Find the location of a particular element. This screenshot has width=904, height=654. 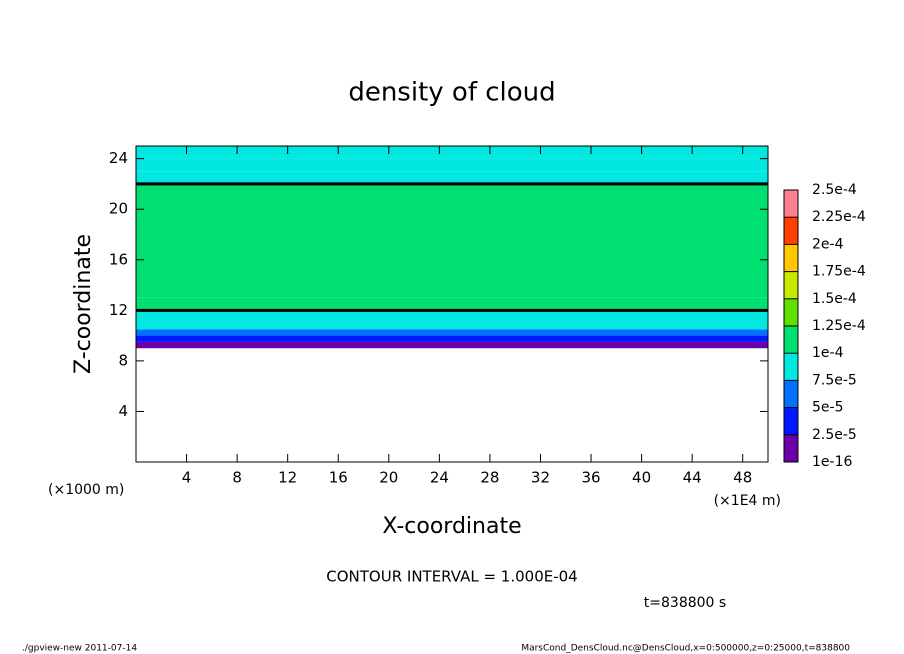

x-tick-label: 20 is located at coordinates (388, 478).